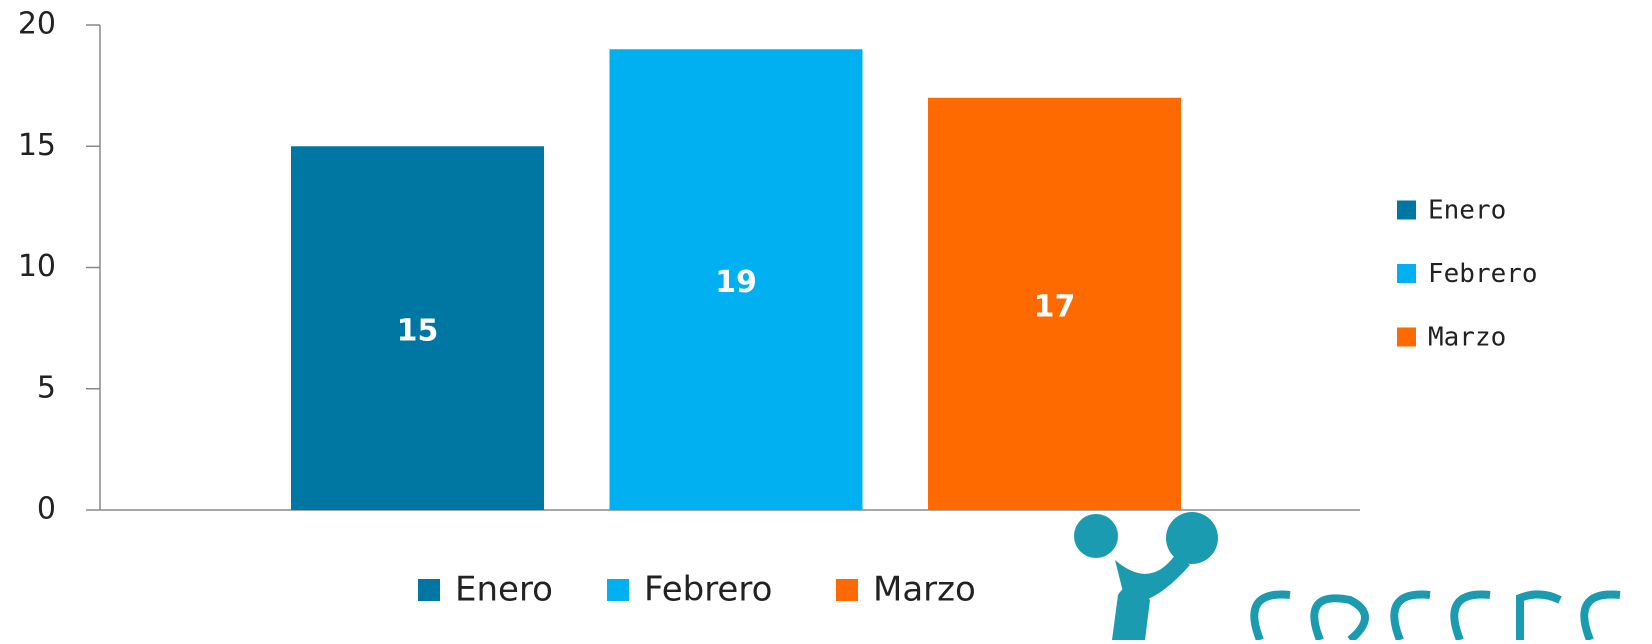 The width and height of the screenshot is (1652, 644). I want to click on y-tick-label: 0, so click(46, 509).